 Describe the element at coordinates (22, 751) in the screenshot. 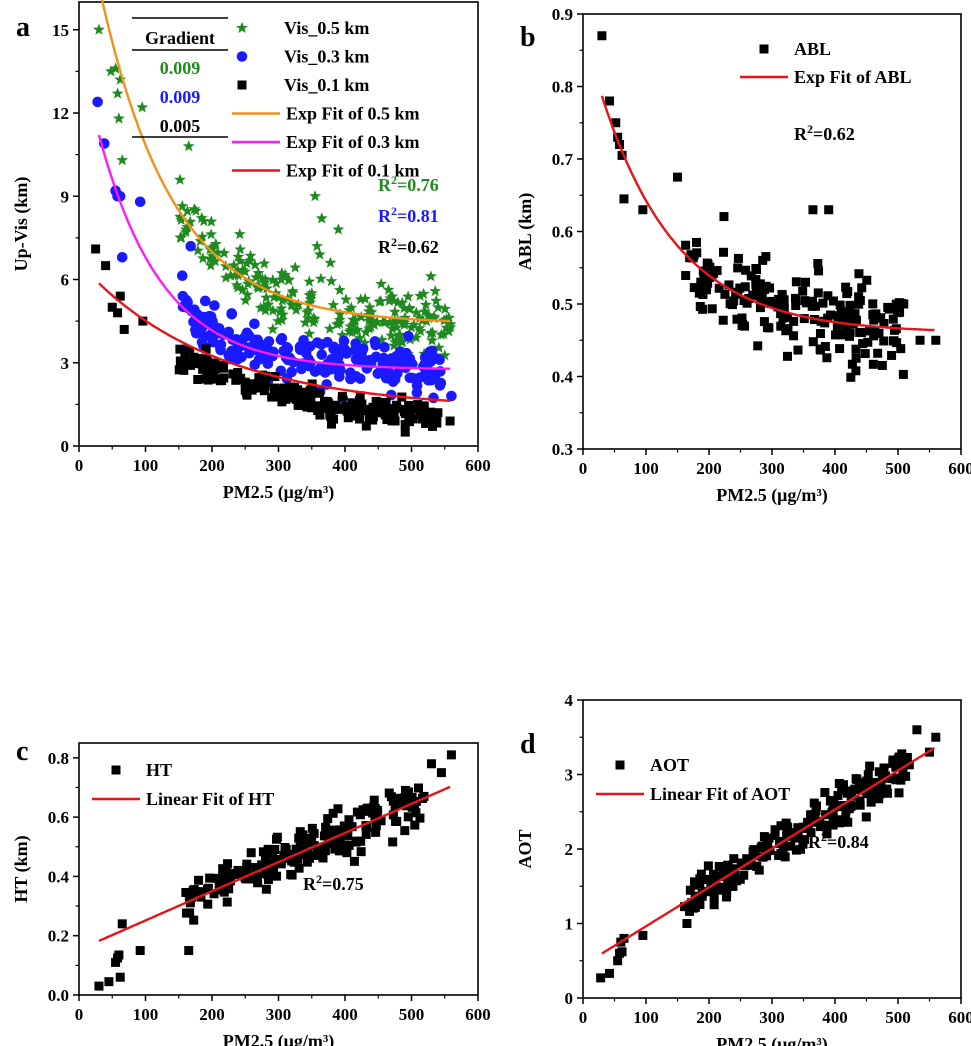

I see `panel-letter: c` at that location.